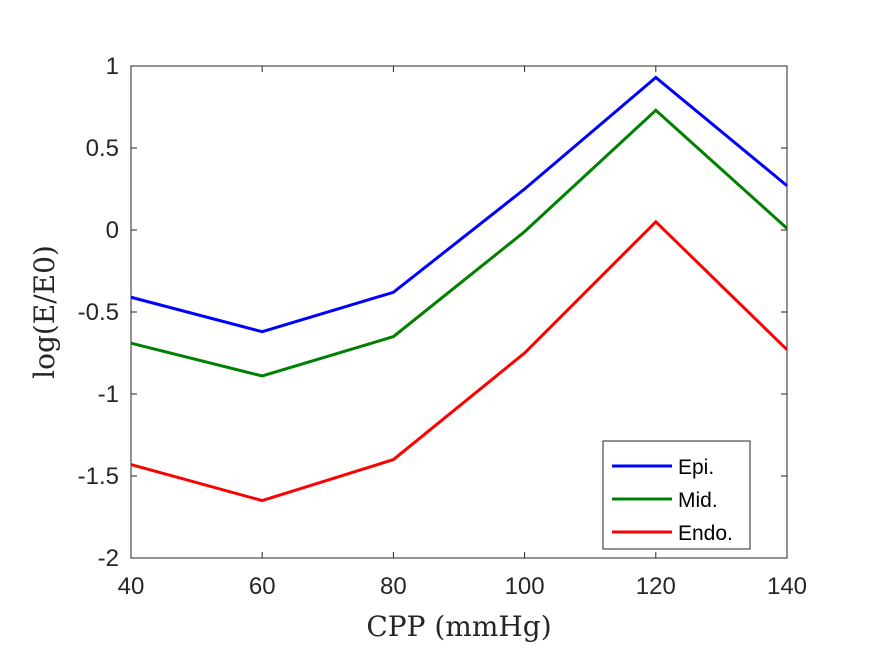  What do you see at coordinates (108, 558) in the screenshot?
I see `y-tick-label: -2` at bounding box center [108, 558].